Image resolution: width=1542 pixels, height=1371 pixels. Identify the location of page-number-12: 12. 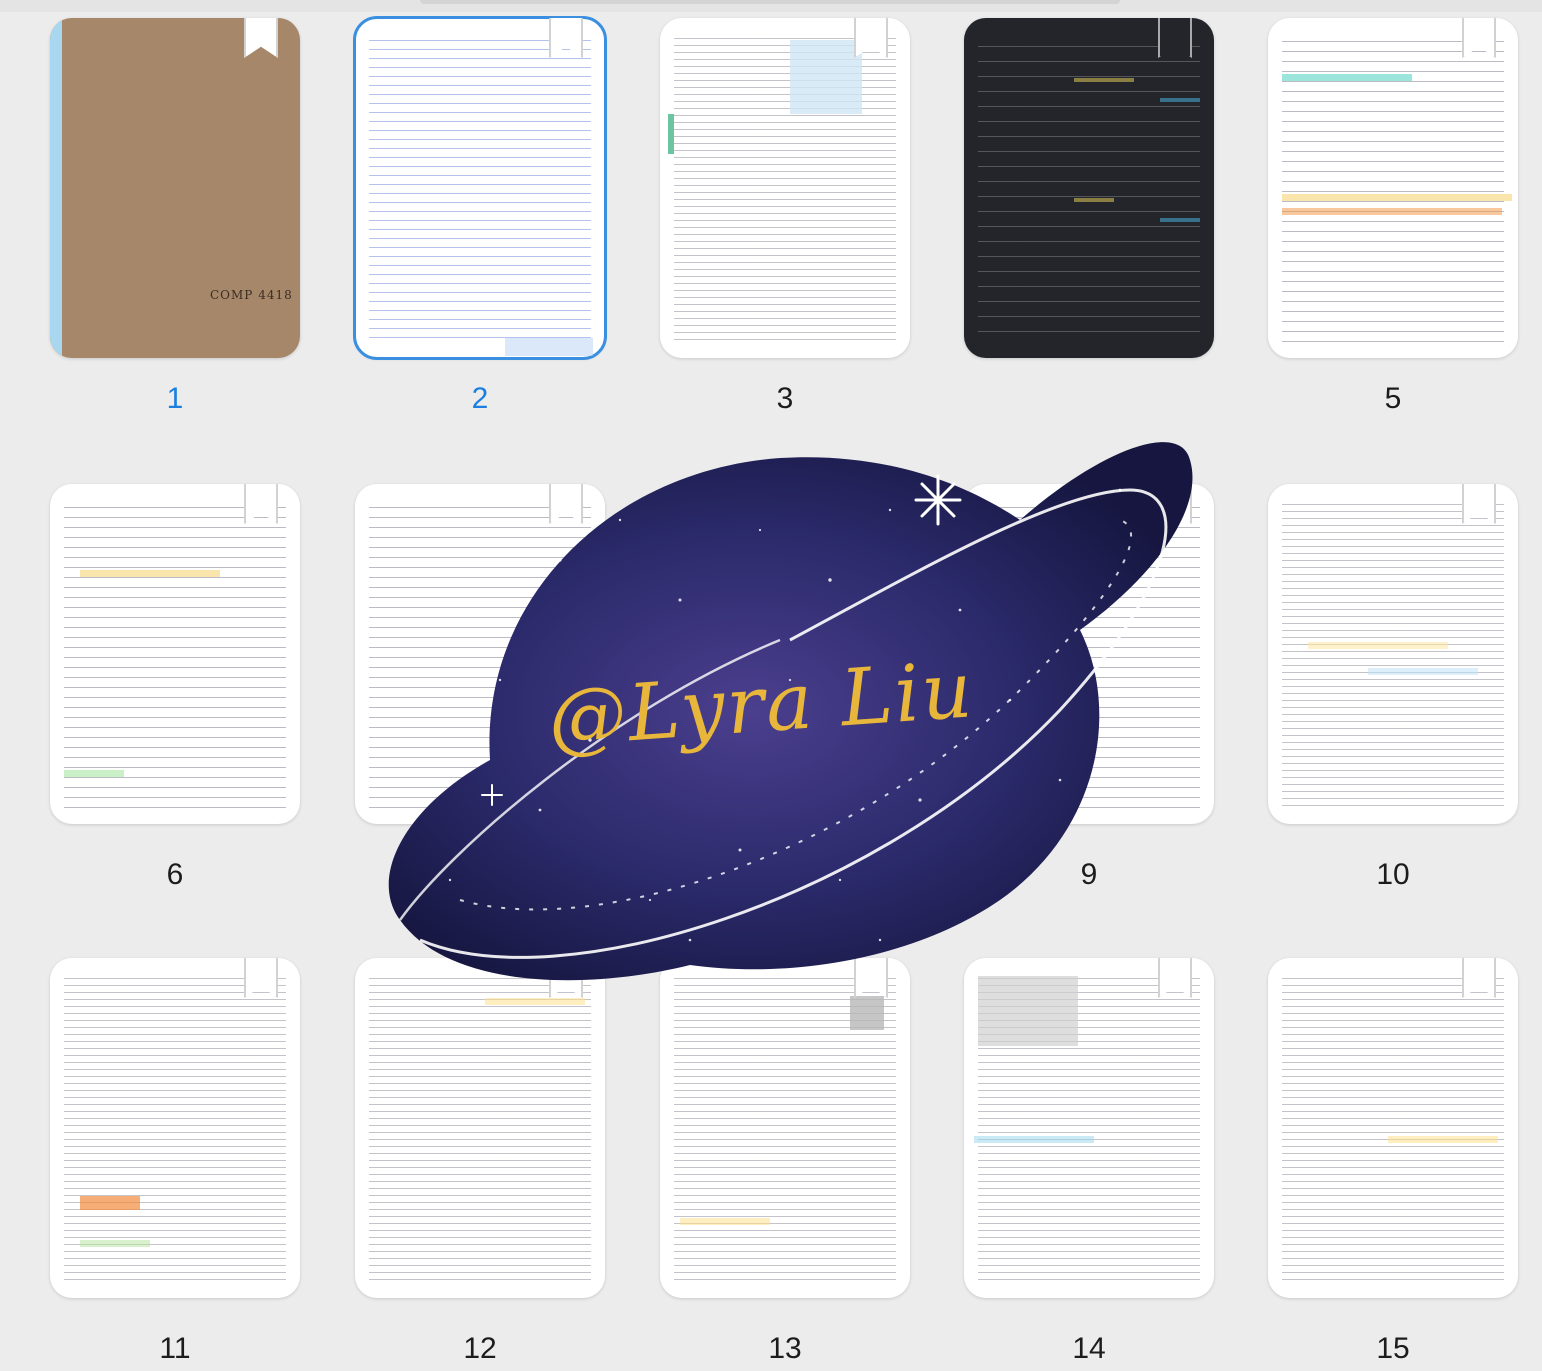
(480, 1348).